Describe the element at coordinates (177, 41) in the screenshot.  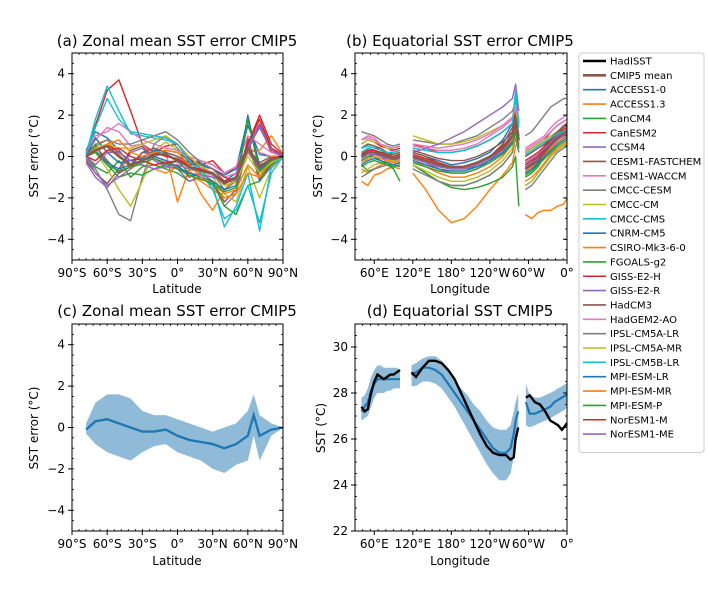
I see `panel-a-title: (a) Zonal mean SST error CMIP5` at that location.